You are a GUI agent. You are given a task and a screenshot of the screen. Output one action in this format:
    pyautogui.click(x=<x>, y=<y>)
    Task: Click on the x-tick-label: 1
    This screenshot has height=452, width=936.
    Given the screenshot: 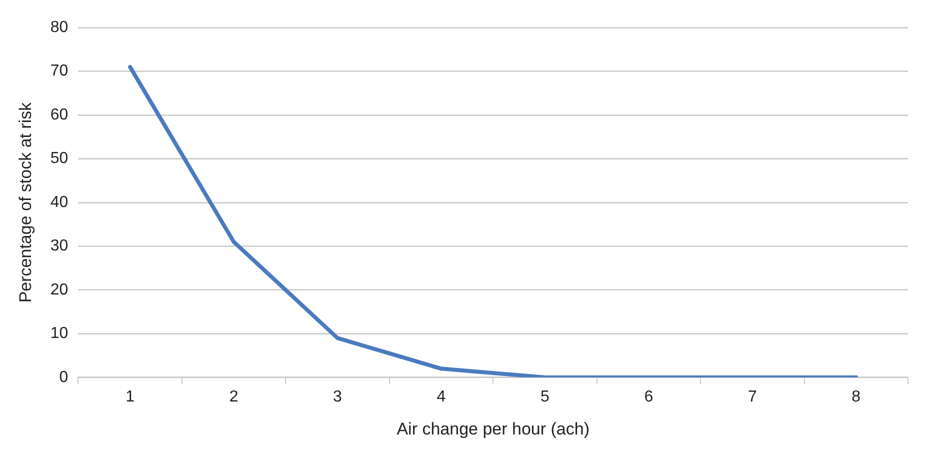 What is the action you would take?
    pyautogui.click(x=130, y=397)
    